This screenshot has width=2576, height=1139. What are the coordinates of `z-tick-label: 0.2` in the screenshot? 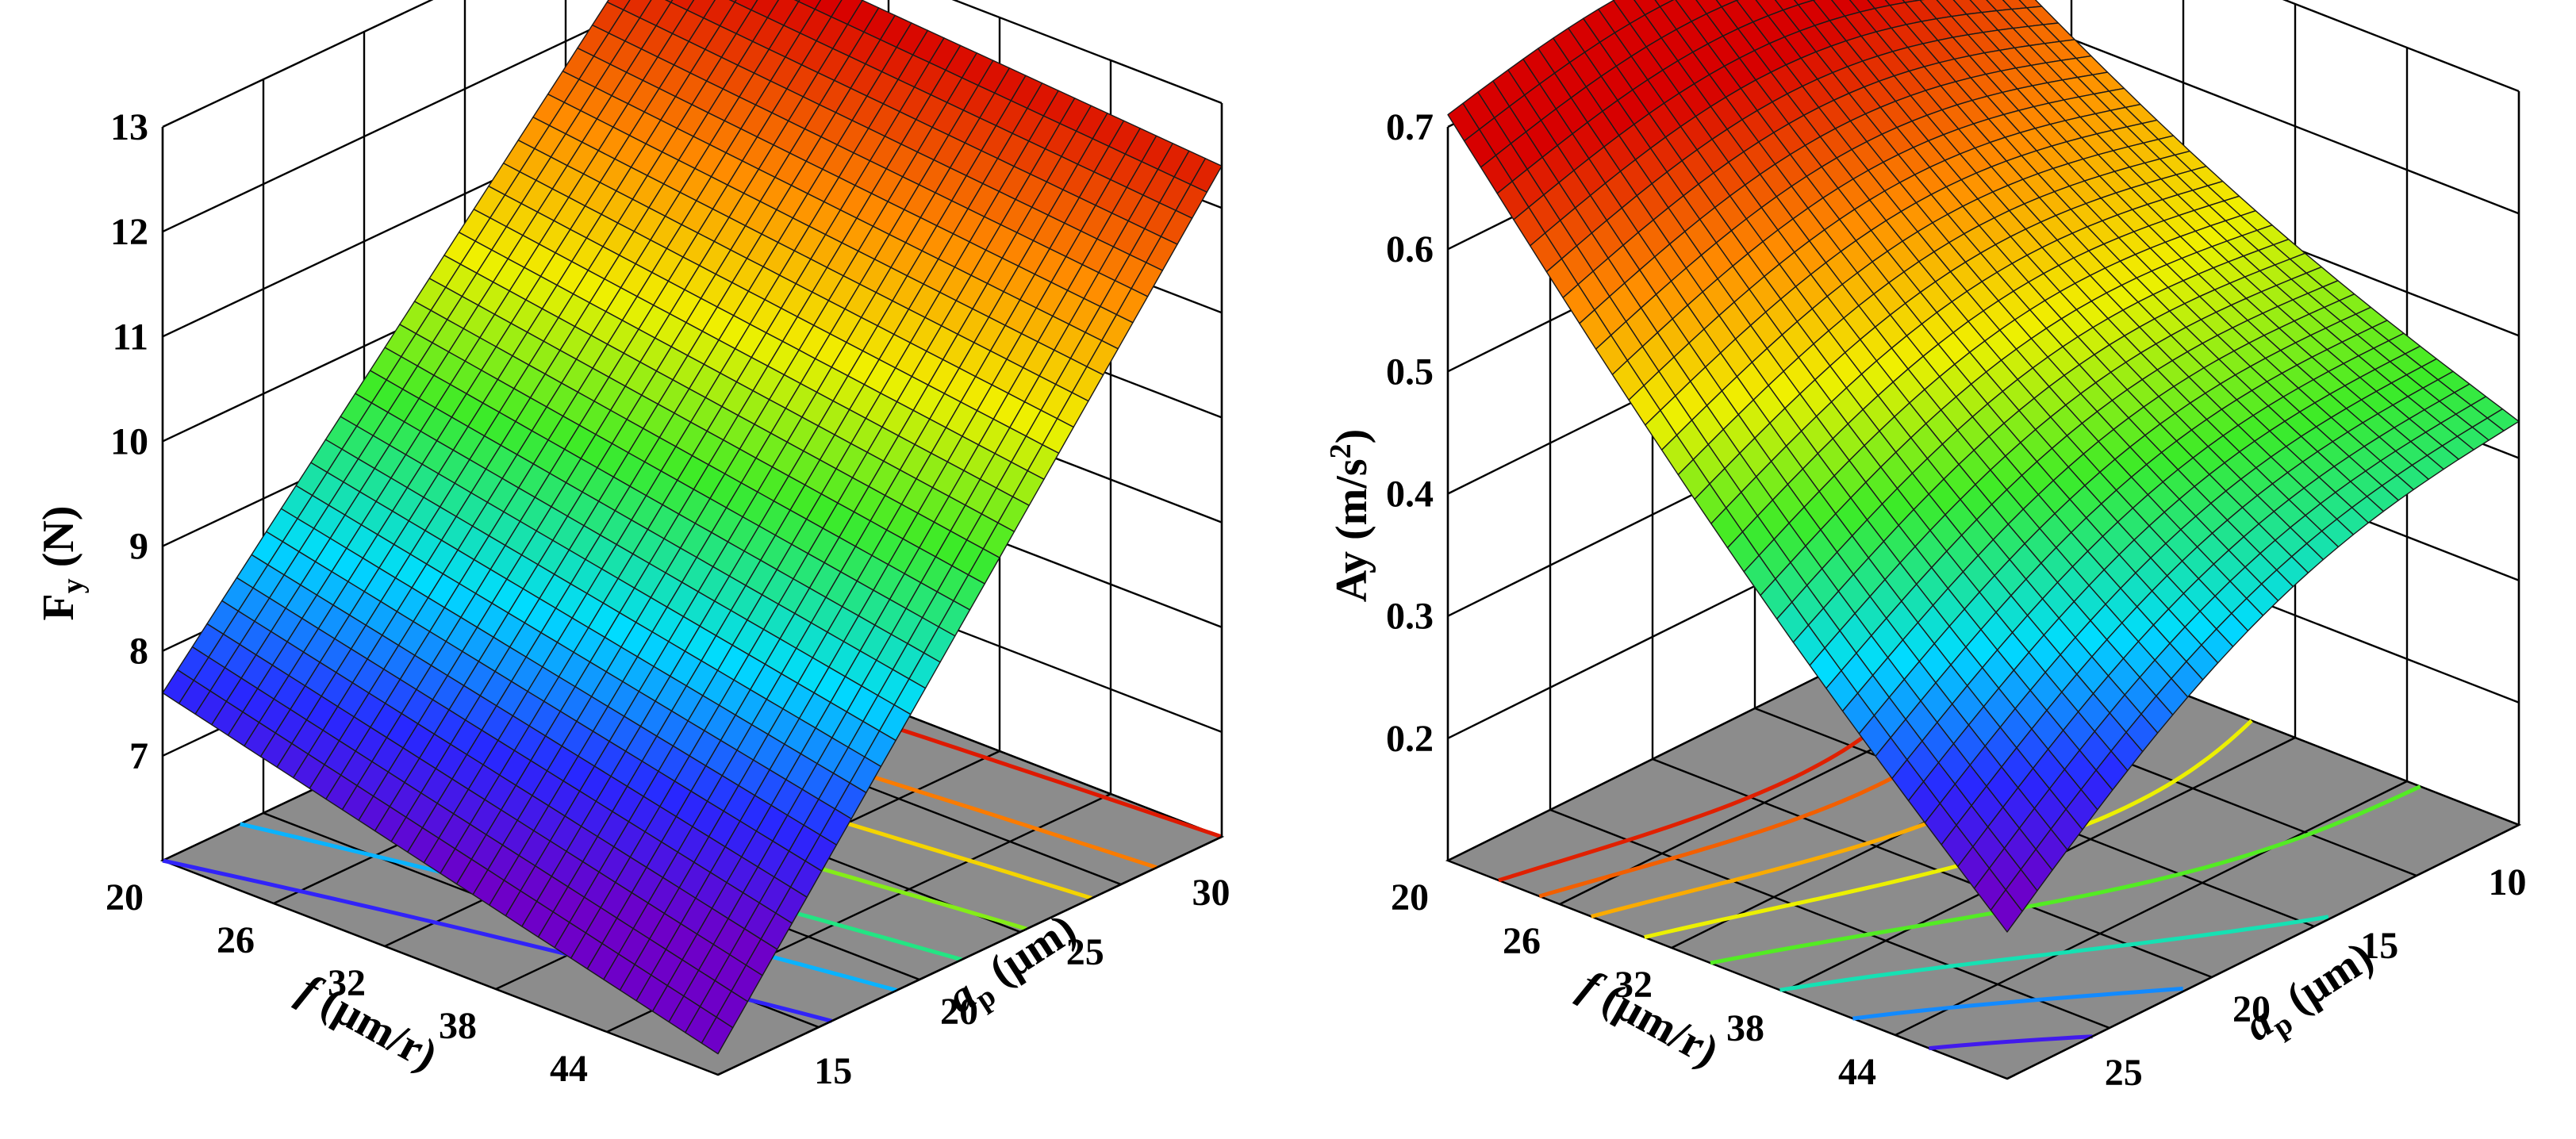 It's located at (1410, 739).